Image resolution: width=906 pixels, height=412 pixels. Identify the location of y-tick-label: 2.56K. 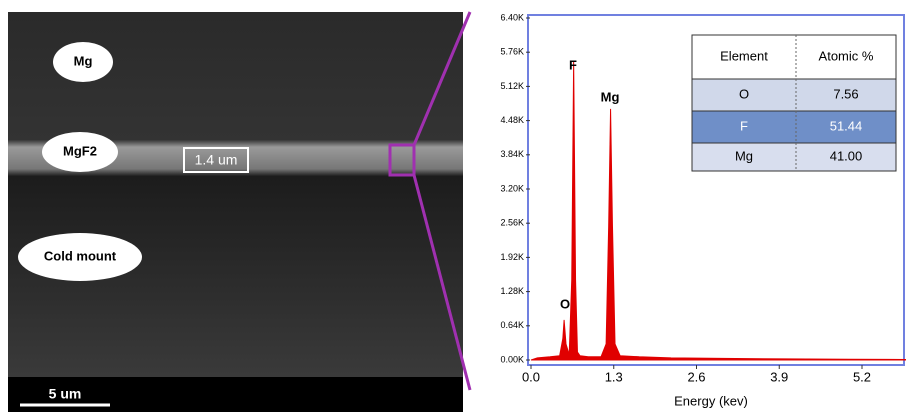
(512, 223).